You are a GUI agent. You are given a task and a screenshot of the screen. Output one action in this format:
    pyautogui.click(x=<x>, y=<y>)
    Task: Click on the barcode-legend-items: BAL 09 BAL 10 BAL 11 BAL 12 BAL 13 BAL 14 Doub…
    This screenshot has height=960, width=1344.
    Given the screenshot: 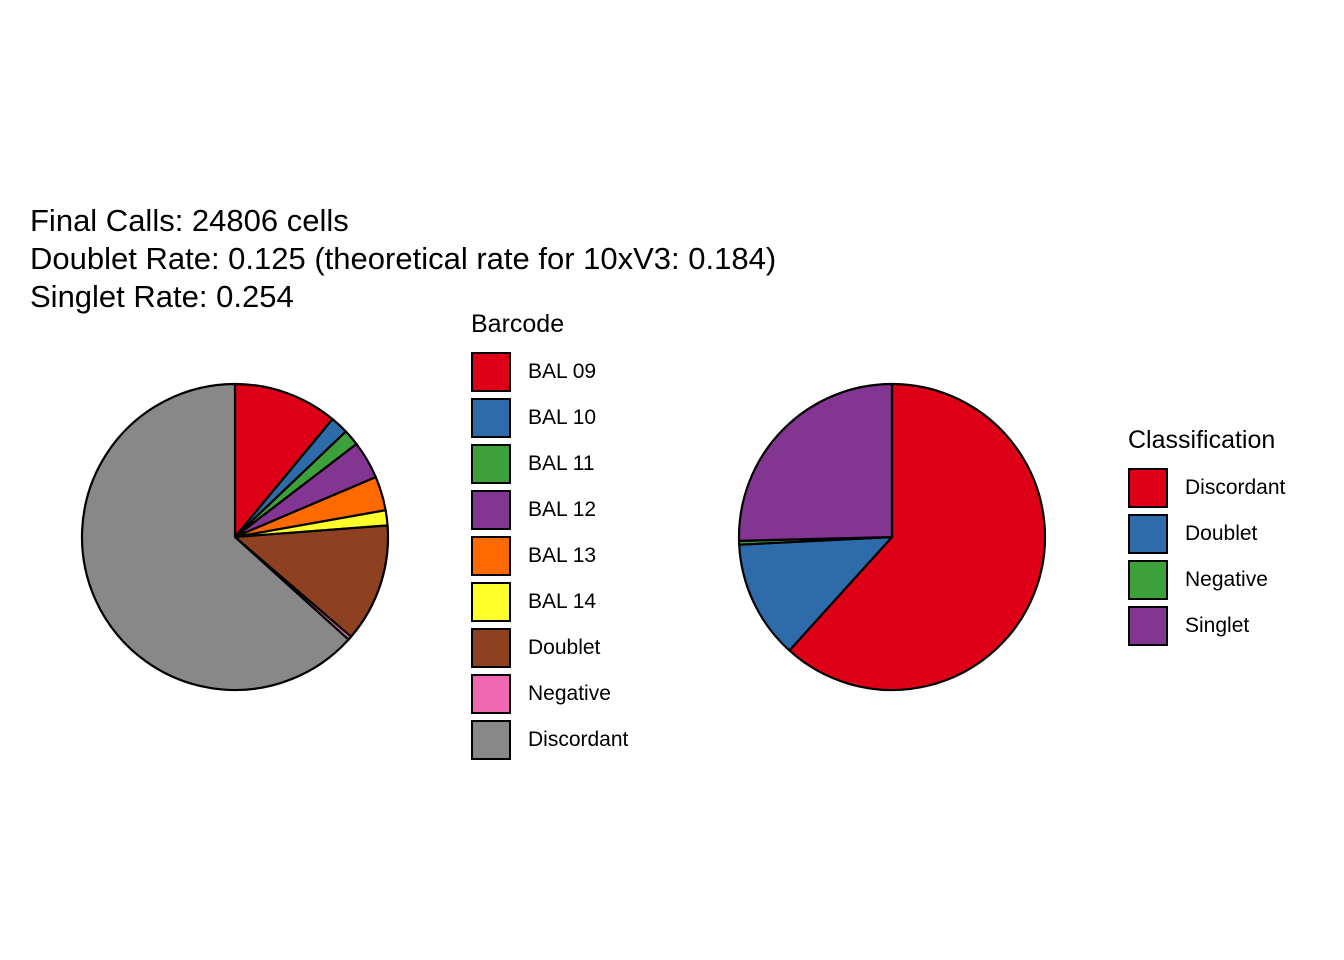 What is the action you would take?
    pyautogui.click(x=549, y=556)
    